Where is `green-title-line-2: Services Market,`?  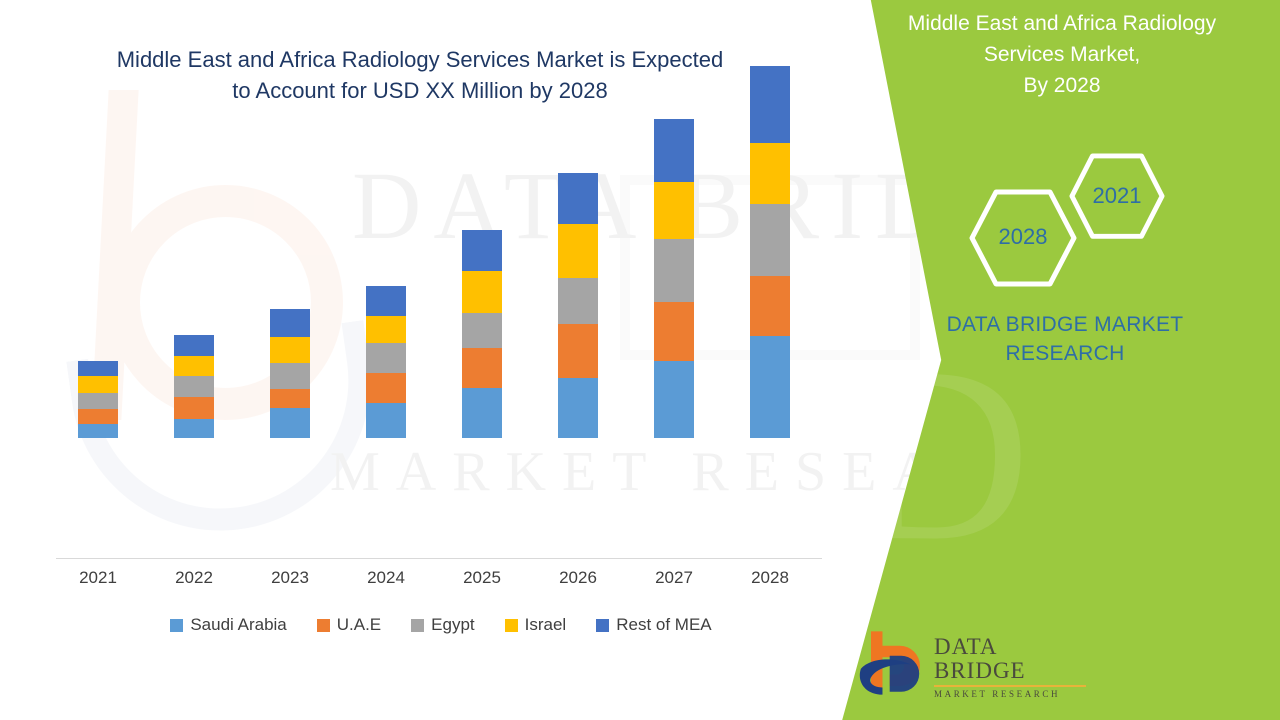 green-title-line-2: Services Market, is located at coordinates (1062, 54).